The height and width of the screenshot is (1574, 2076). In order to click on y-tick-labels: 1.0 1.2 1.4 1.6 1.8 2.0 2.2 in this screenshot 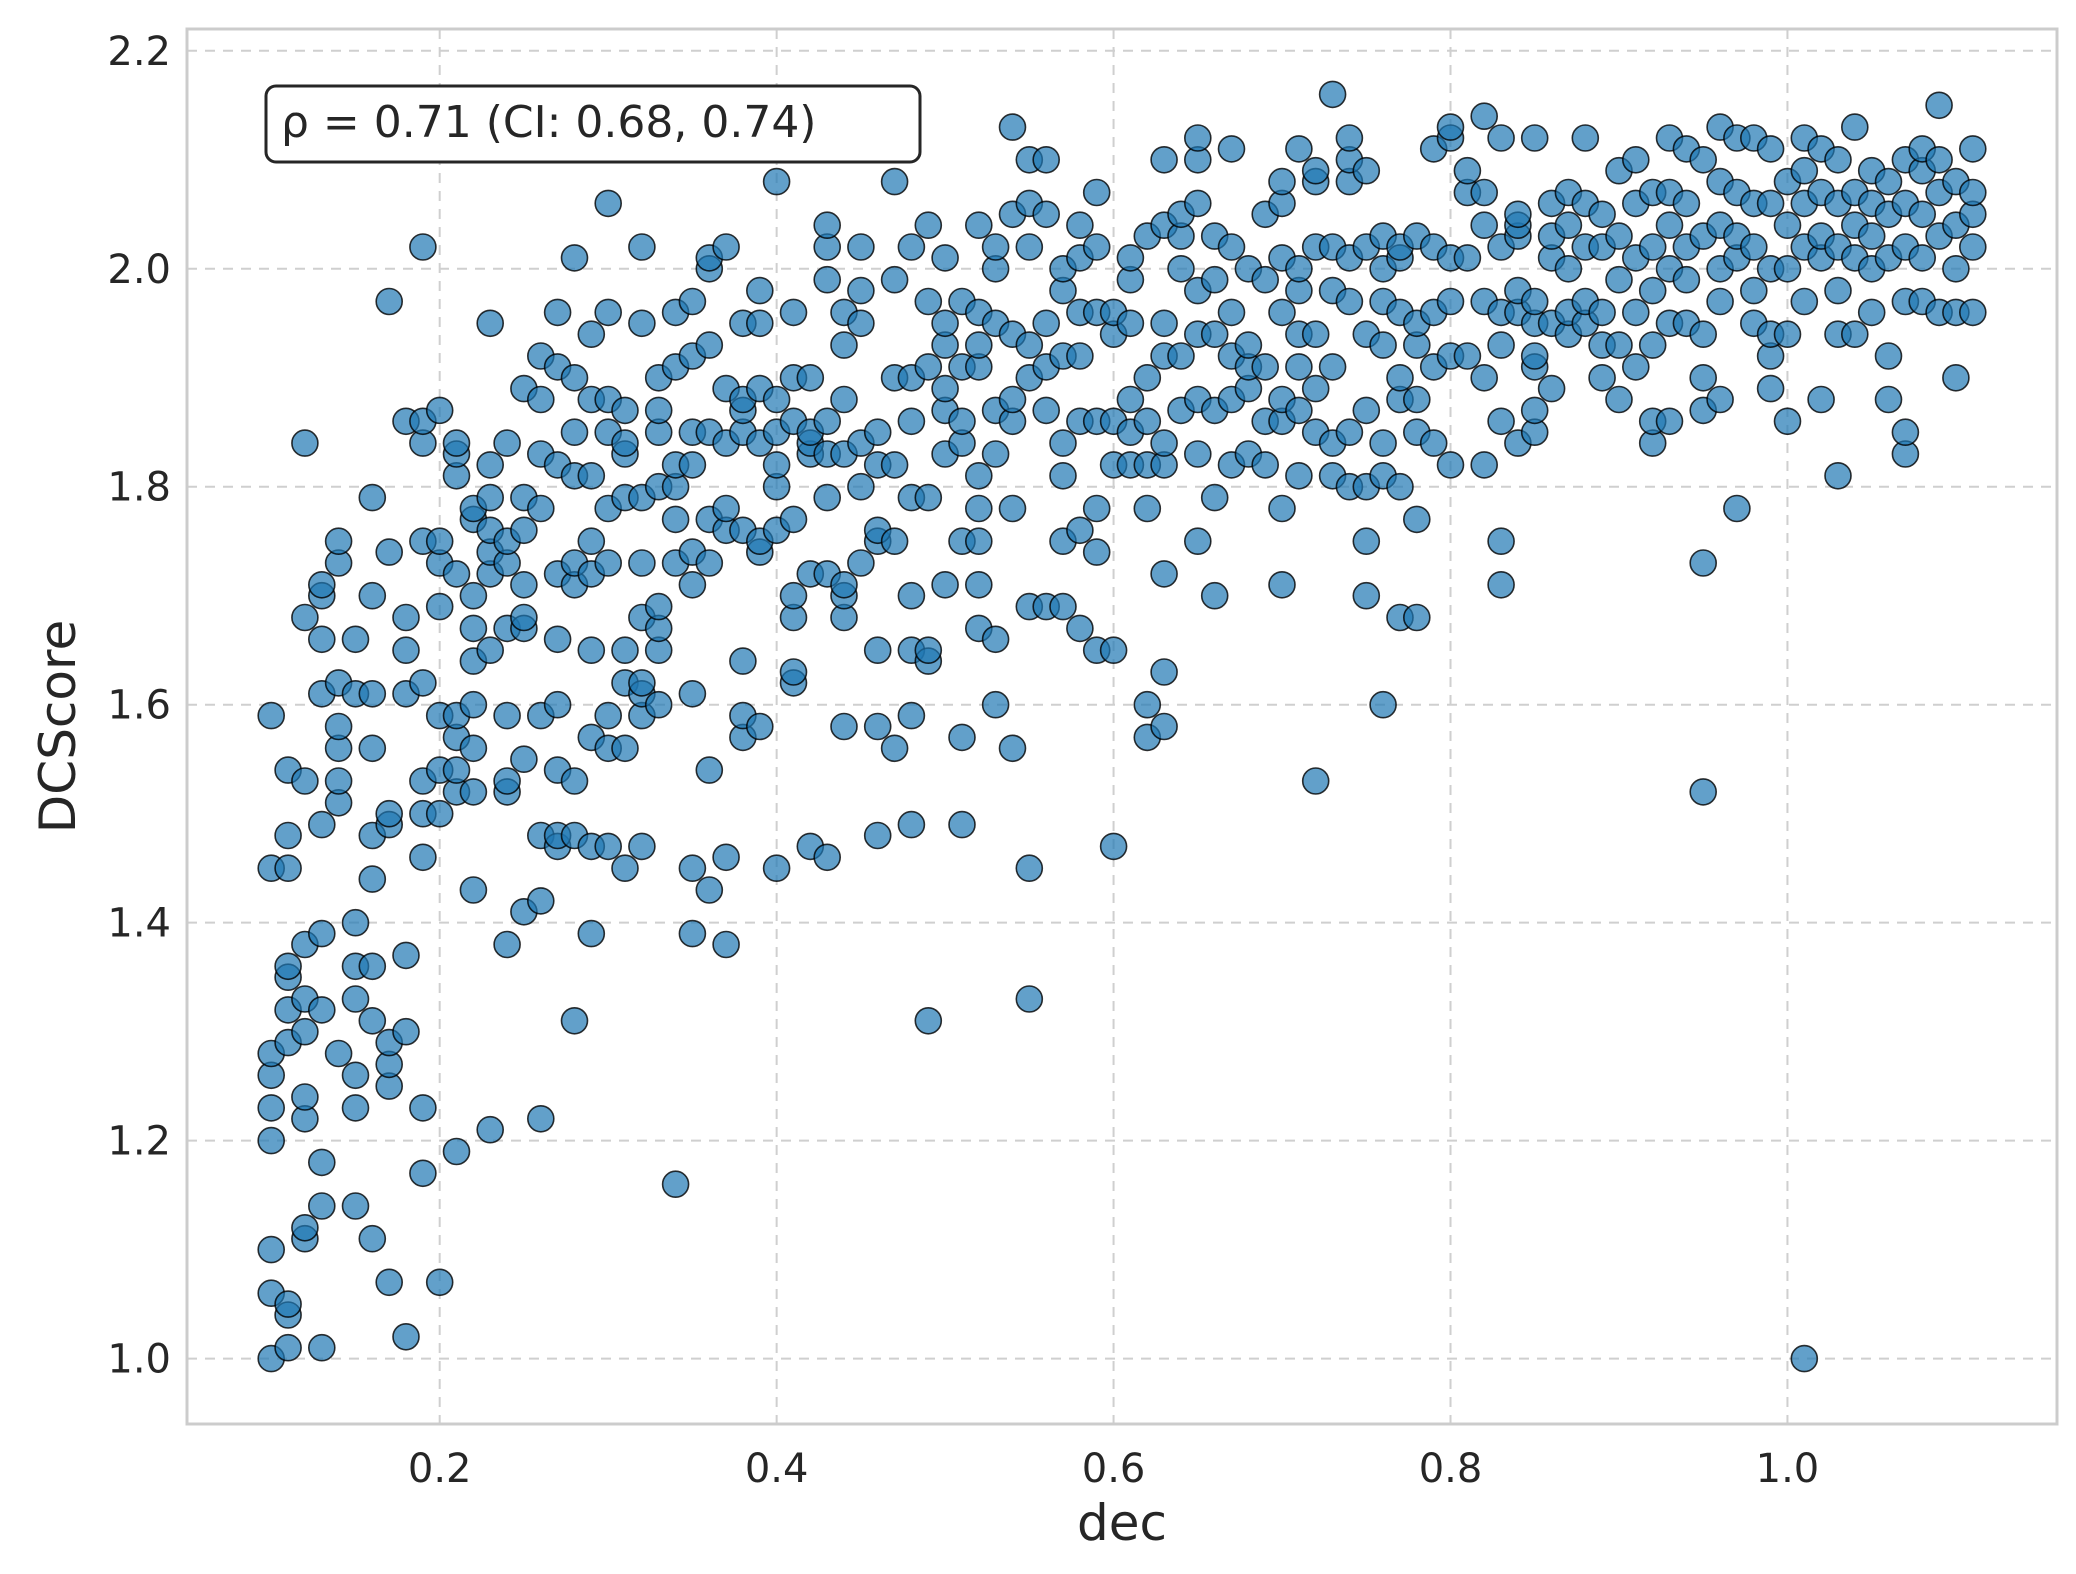, I will do `click(139, 706)`.